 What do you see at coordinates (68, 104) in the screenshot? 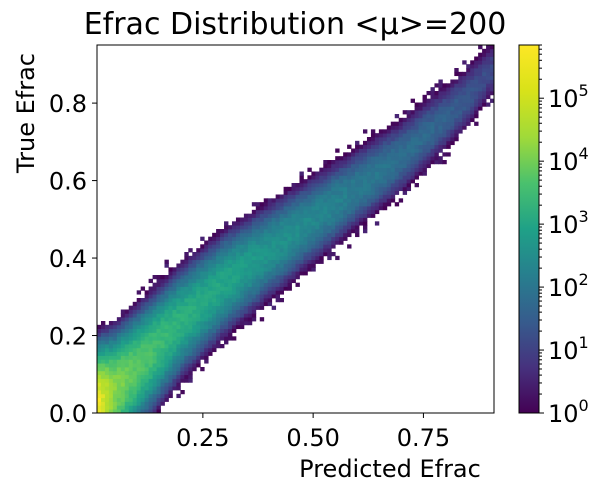
I see `y-tick-label: 0.8` at bounding box center [68, 104].